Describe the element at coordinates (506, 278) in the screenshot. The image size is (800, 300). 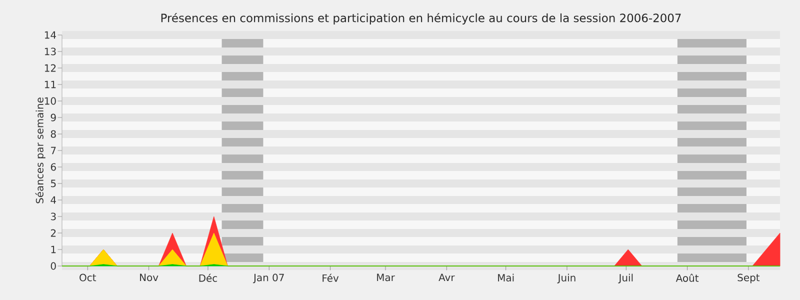
I see `x-tick-label: Mai` at that location.